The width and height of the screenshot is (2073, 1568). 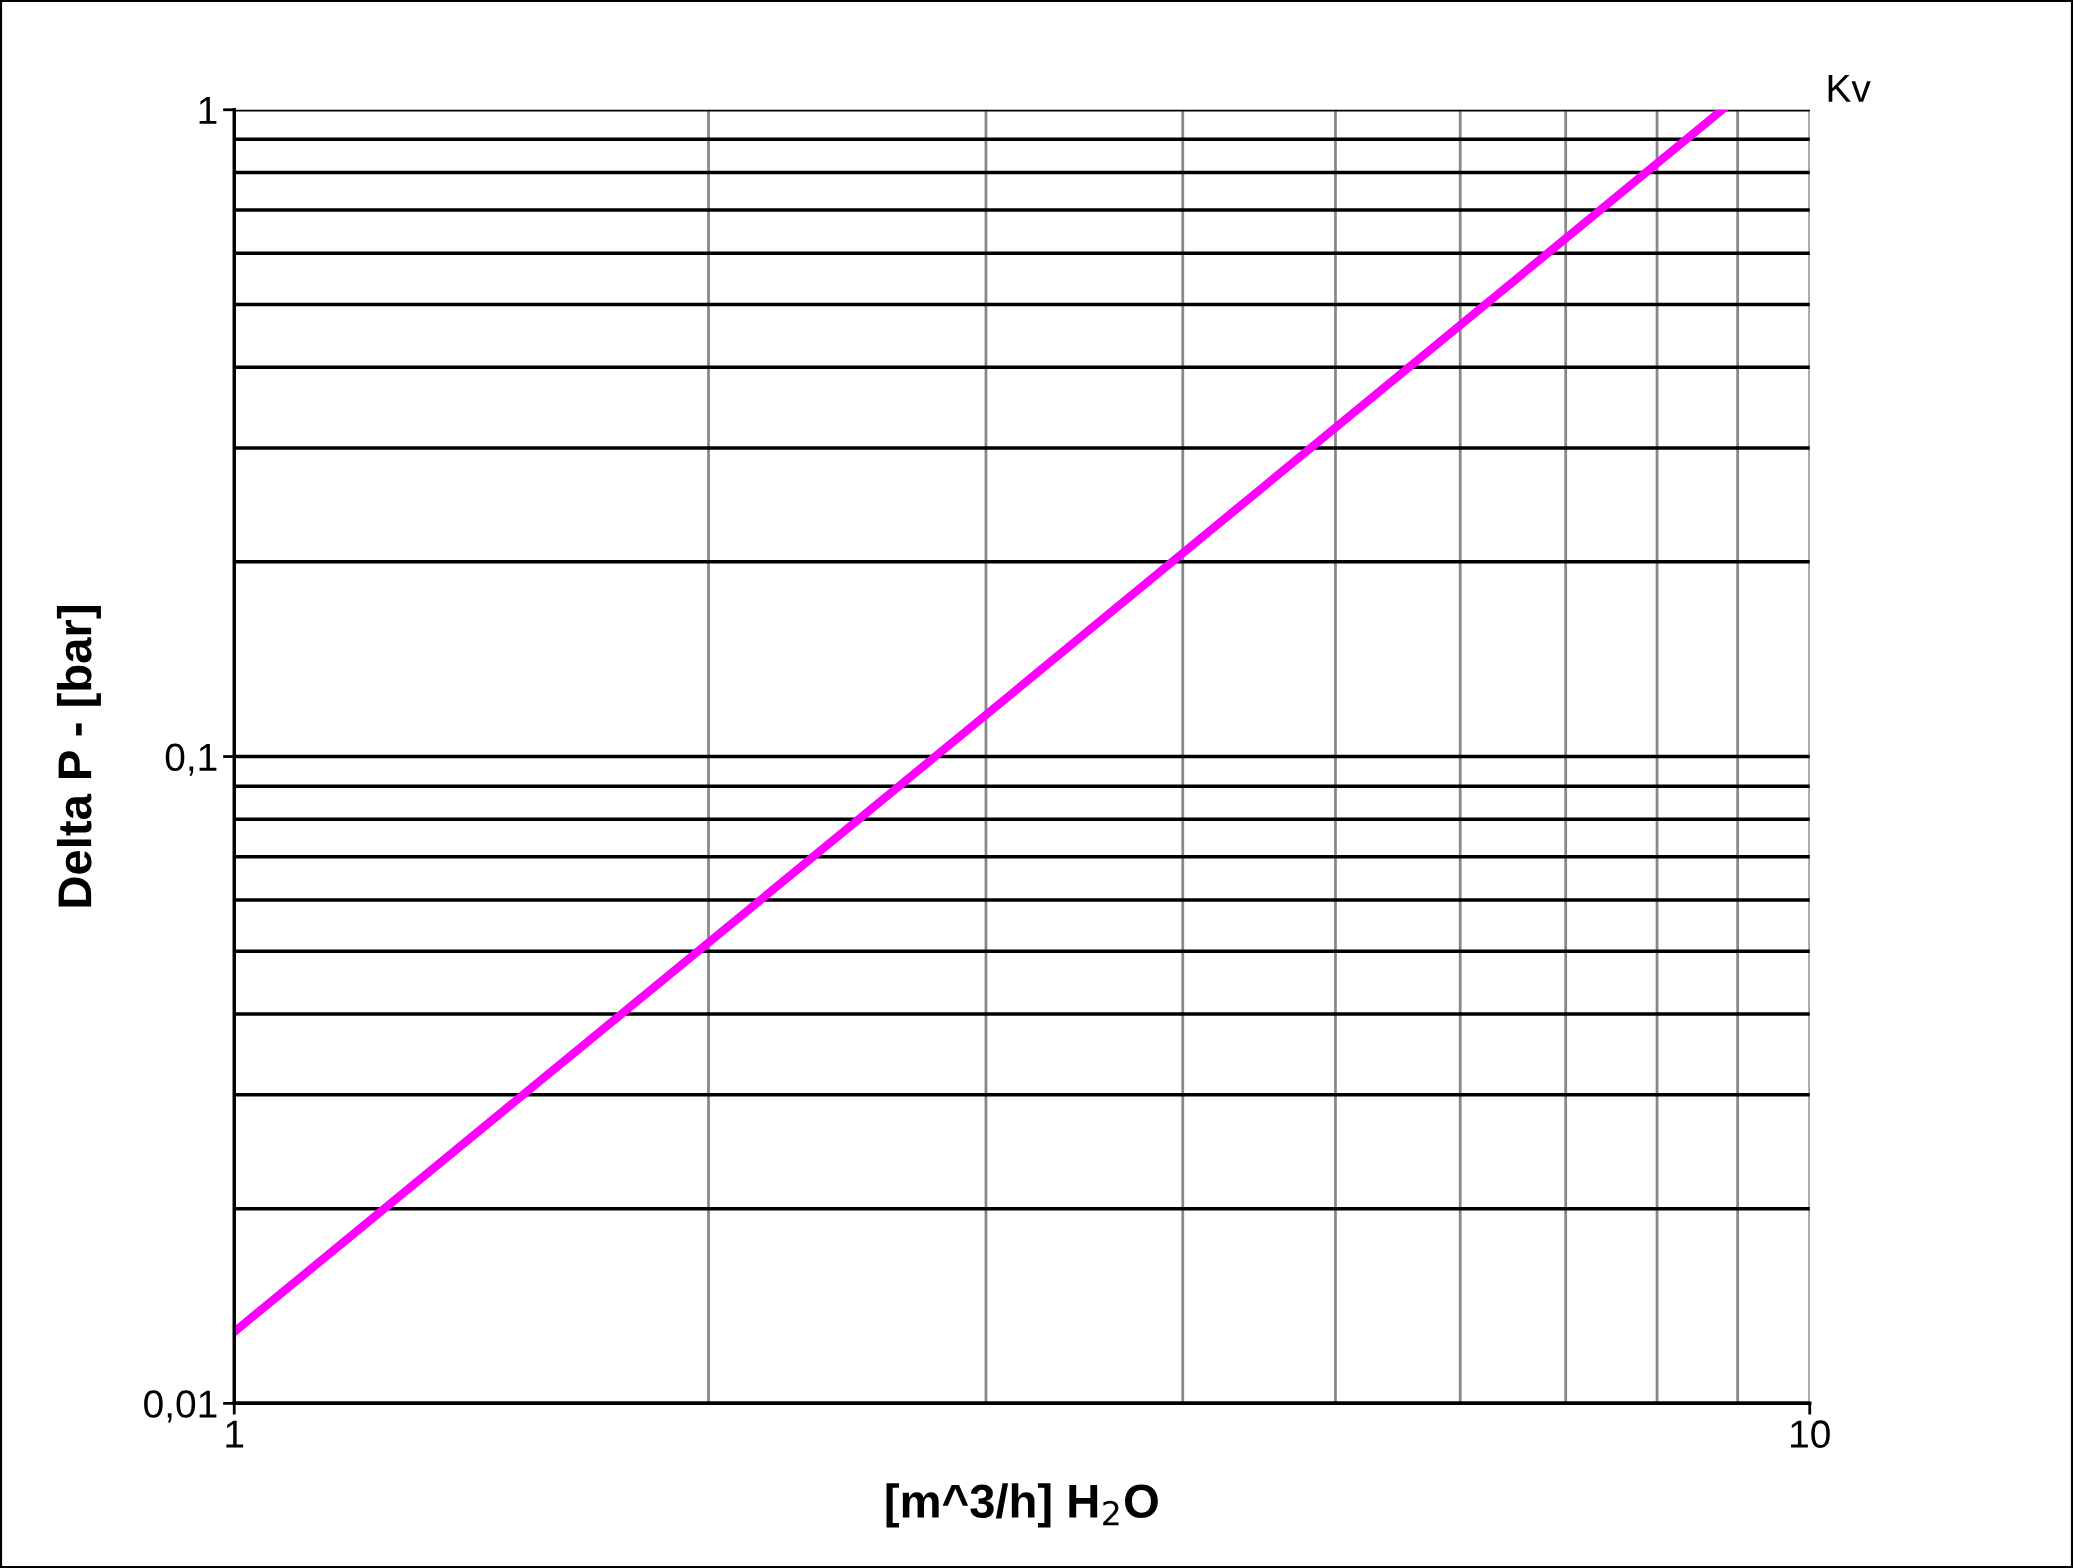 I want to click on y-tick-label: 1, so click(x=208, y=110).